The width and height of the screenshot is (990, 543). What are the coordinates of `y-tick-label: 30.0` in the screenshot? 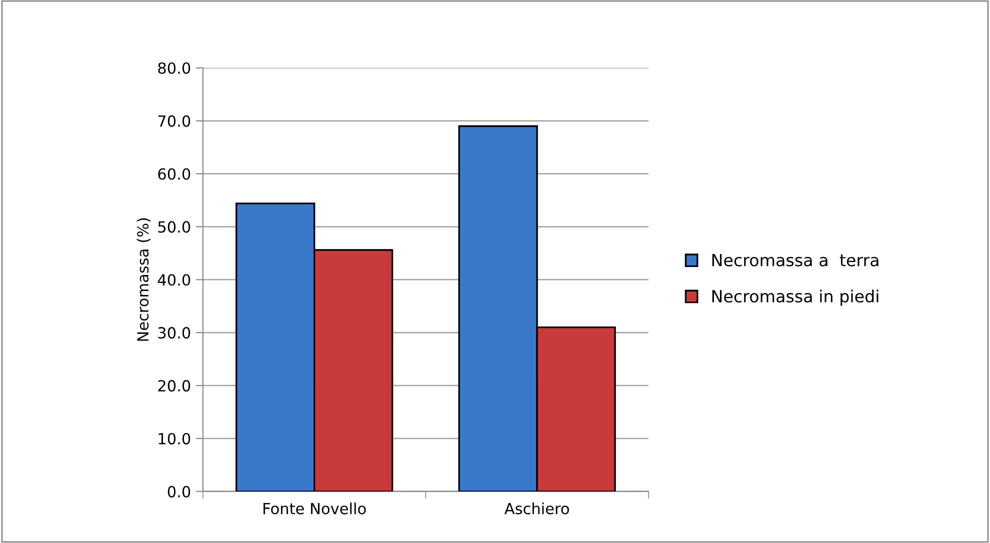 It's located at (174, 333).